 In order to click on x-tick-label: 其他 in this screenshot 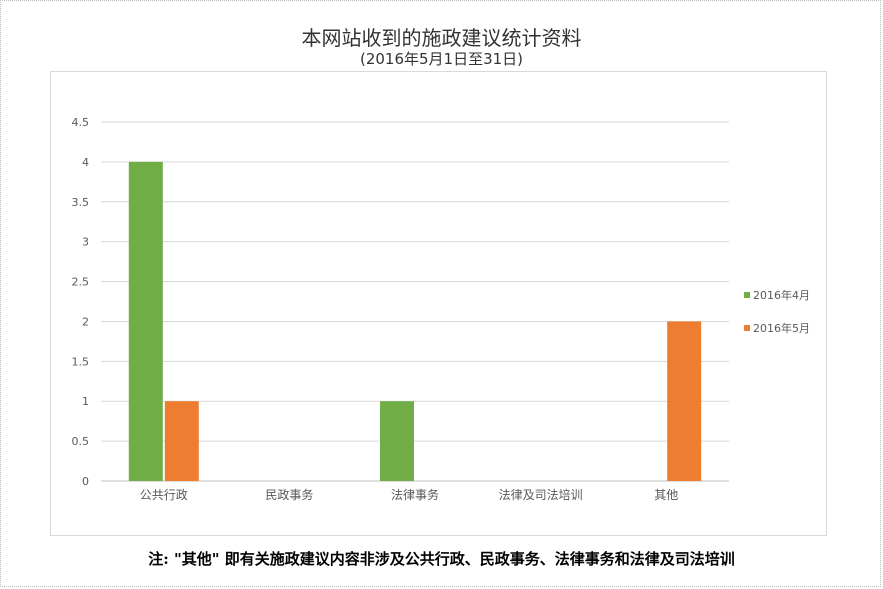, I will do `click(666, 495)`.